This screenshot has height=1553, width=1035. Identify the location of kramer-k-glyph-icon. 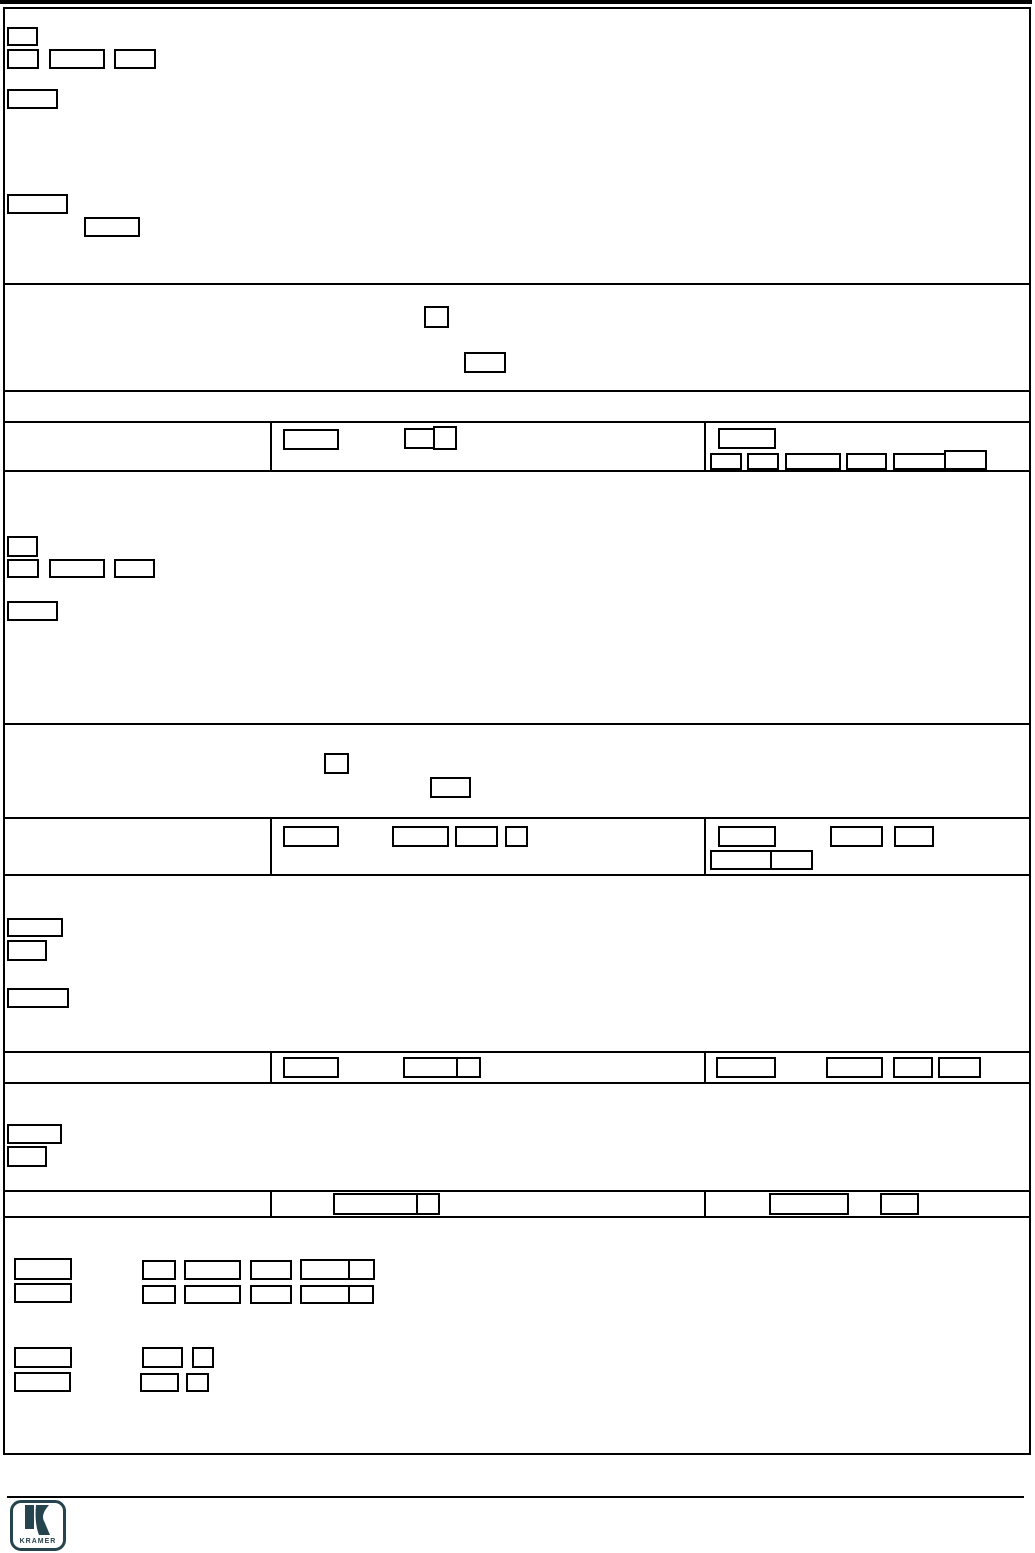
(38, 1520).